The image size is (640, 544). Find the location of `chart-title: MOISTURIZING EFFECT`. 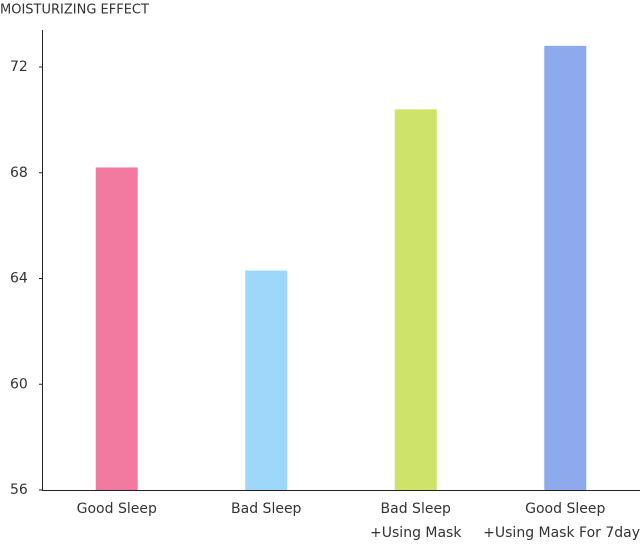

chart-title: MOISTURIZING EFFECT is located at coordinates (74, 10).